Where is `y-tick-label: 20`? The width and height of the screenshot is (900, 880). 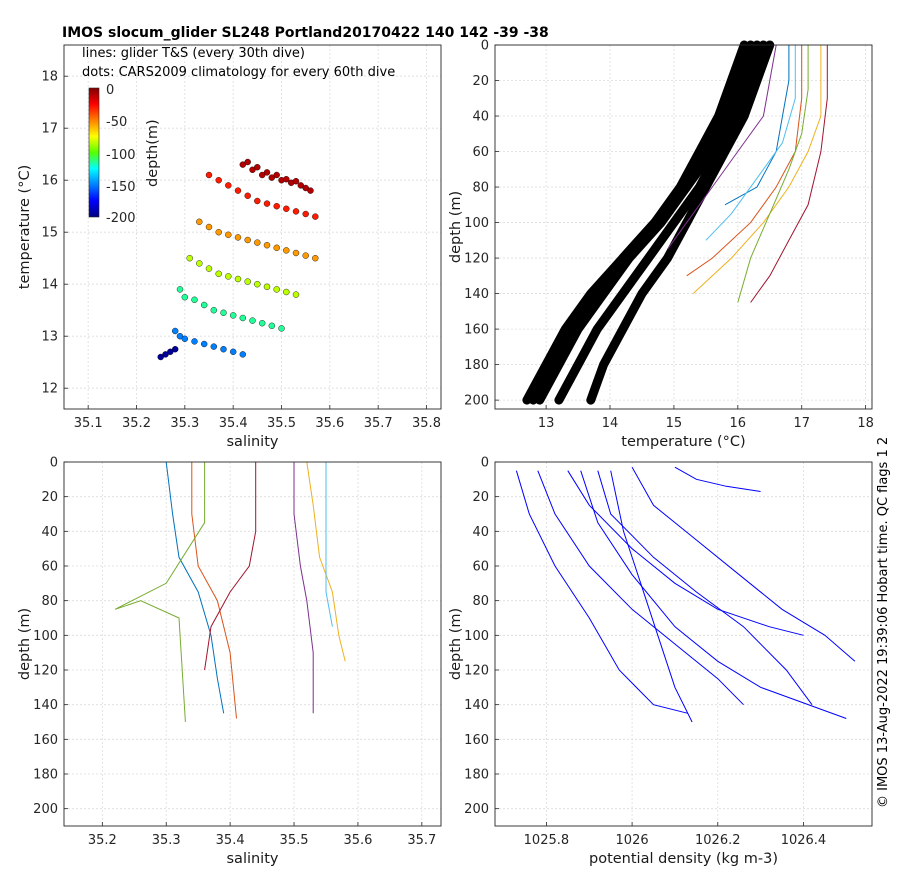
y-tick-label: 20 is located at coordinates (49, 497).